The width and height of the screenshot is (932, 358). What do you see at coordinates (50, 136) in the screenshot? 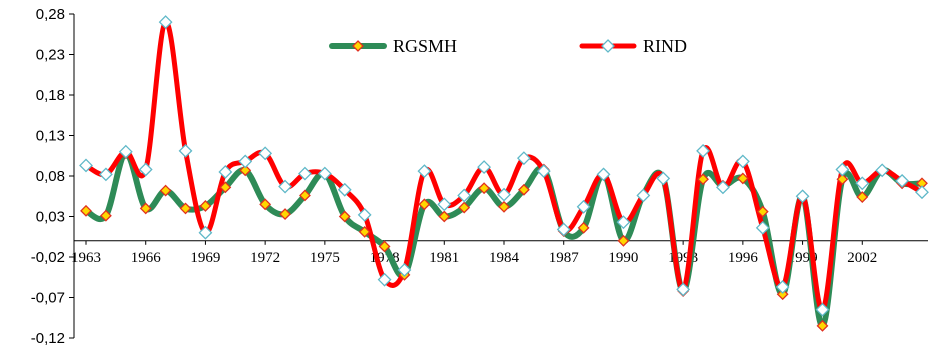
I see `y-tick-label: 0,13` at bounding box center [50, 136].